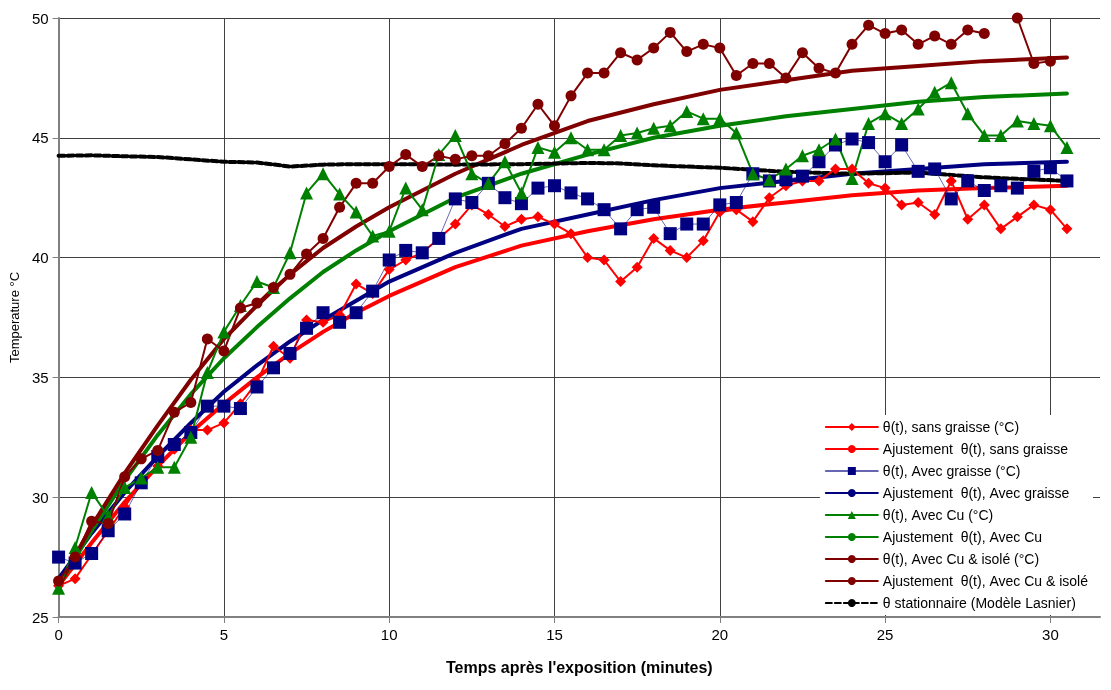 Image resolution: width=1111 pixels, height=690 pixels. What do you see at coordinates (951, 427) in the screenshot?
I see `legend-label: θ(t), sans graisse (°C)` at bounding box center [951, 427].